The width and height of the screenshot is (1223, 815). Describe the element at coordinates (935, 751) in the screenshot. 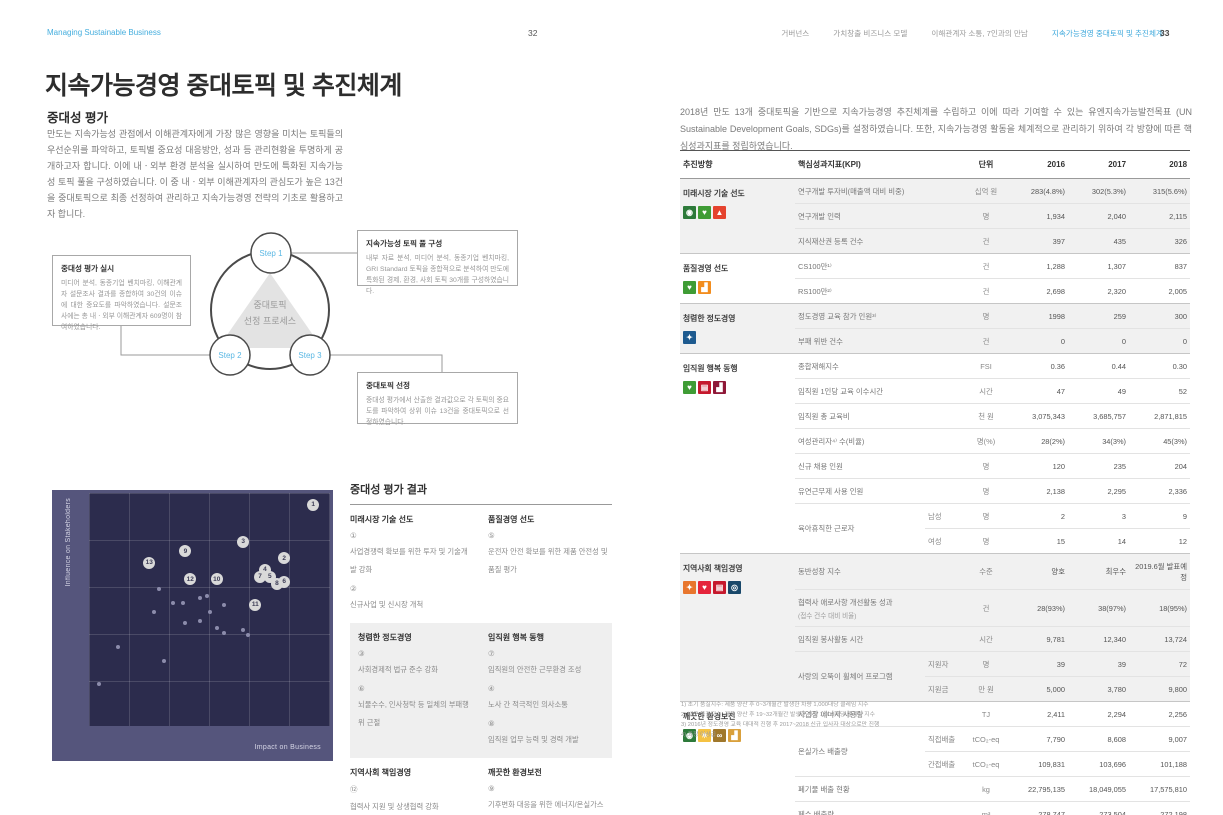

I see `table-row: 온실가스 배출량 직접배출 tCO₂-eq 7,790 8,608 9,007` at that location.